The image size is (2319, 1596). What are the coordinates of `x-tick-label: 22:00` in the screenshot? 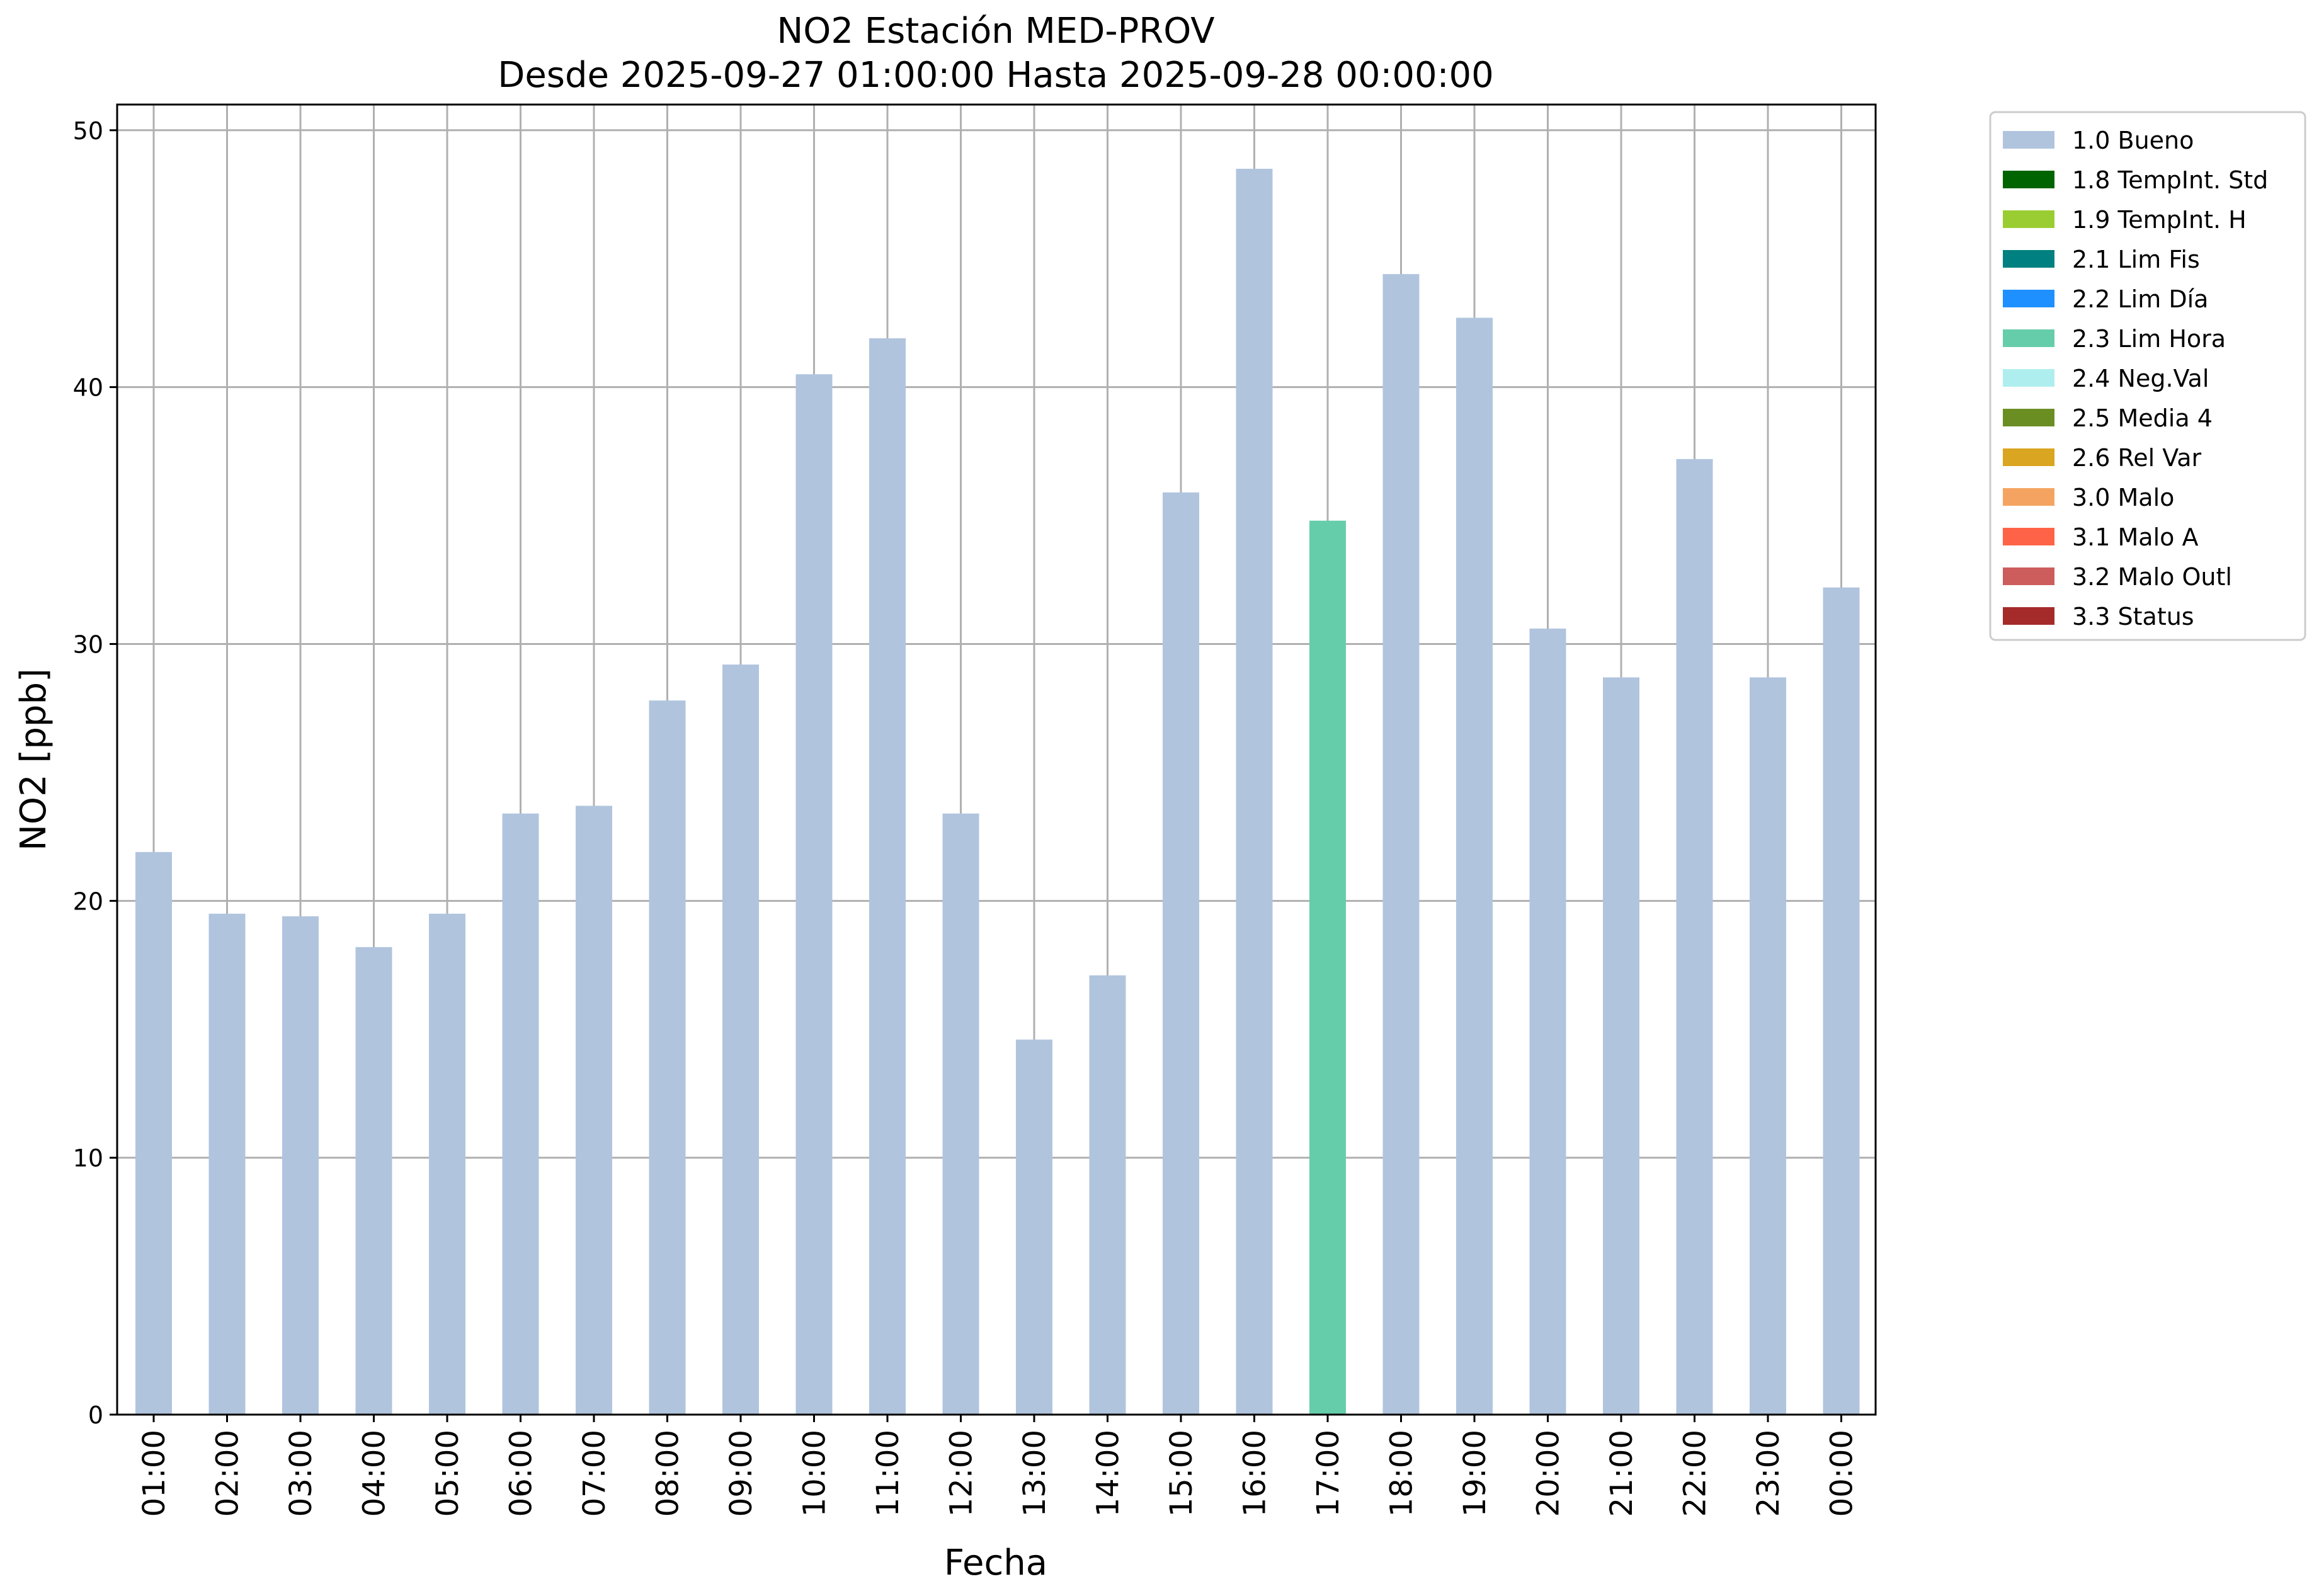 It's located at (1695, 1473).